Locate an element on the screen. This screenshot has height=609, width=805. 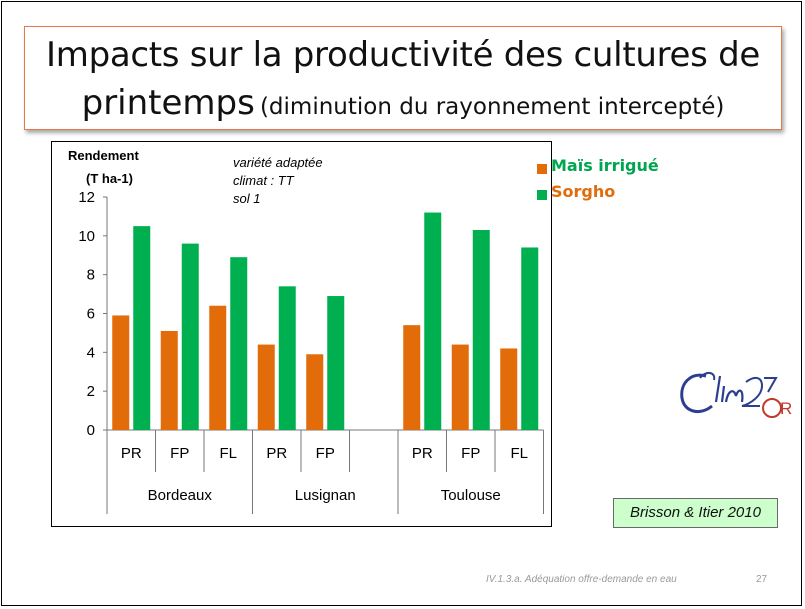
y-tick-label: 4 is located at coordinates (91, 352).